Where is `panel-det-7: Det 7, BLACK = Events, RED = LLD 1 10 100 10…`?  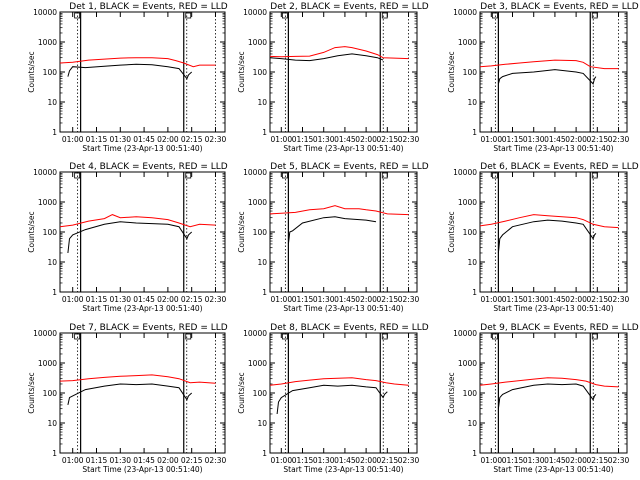
panel-det-7: Det 7, BLACK = Events, RED = LLD 1 10 100 10… is located at coordinates (127, 398).